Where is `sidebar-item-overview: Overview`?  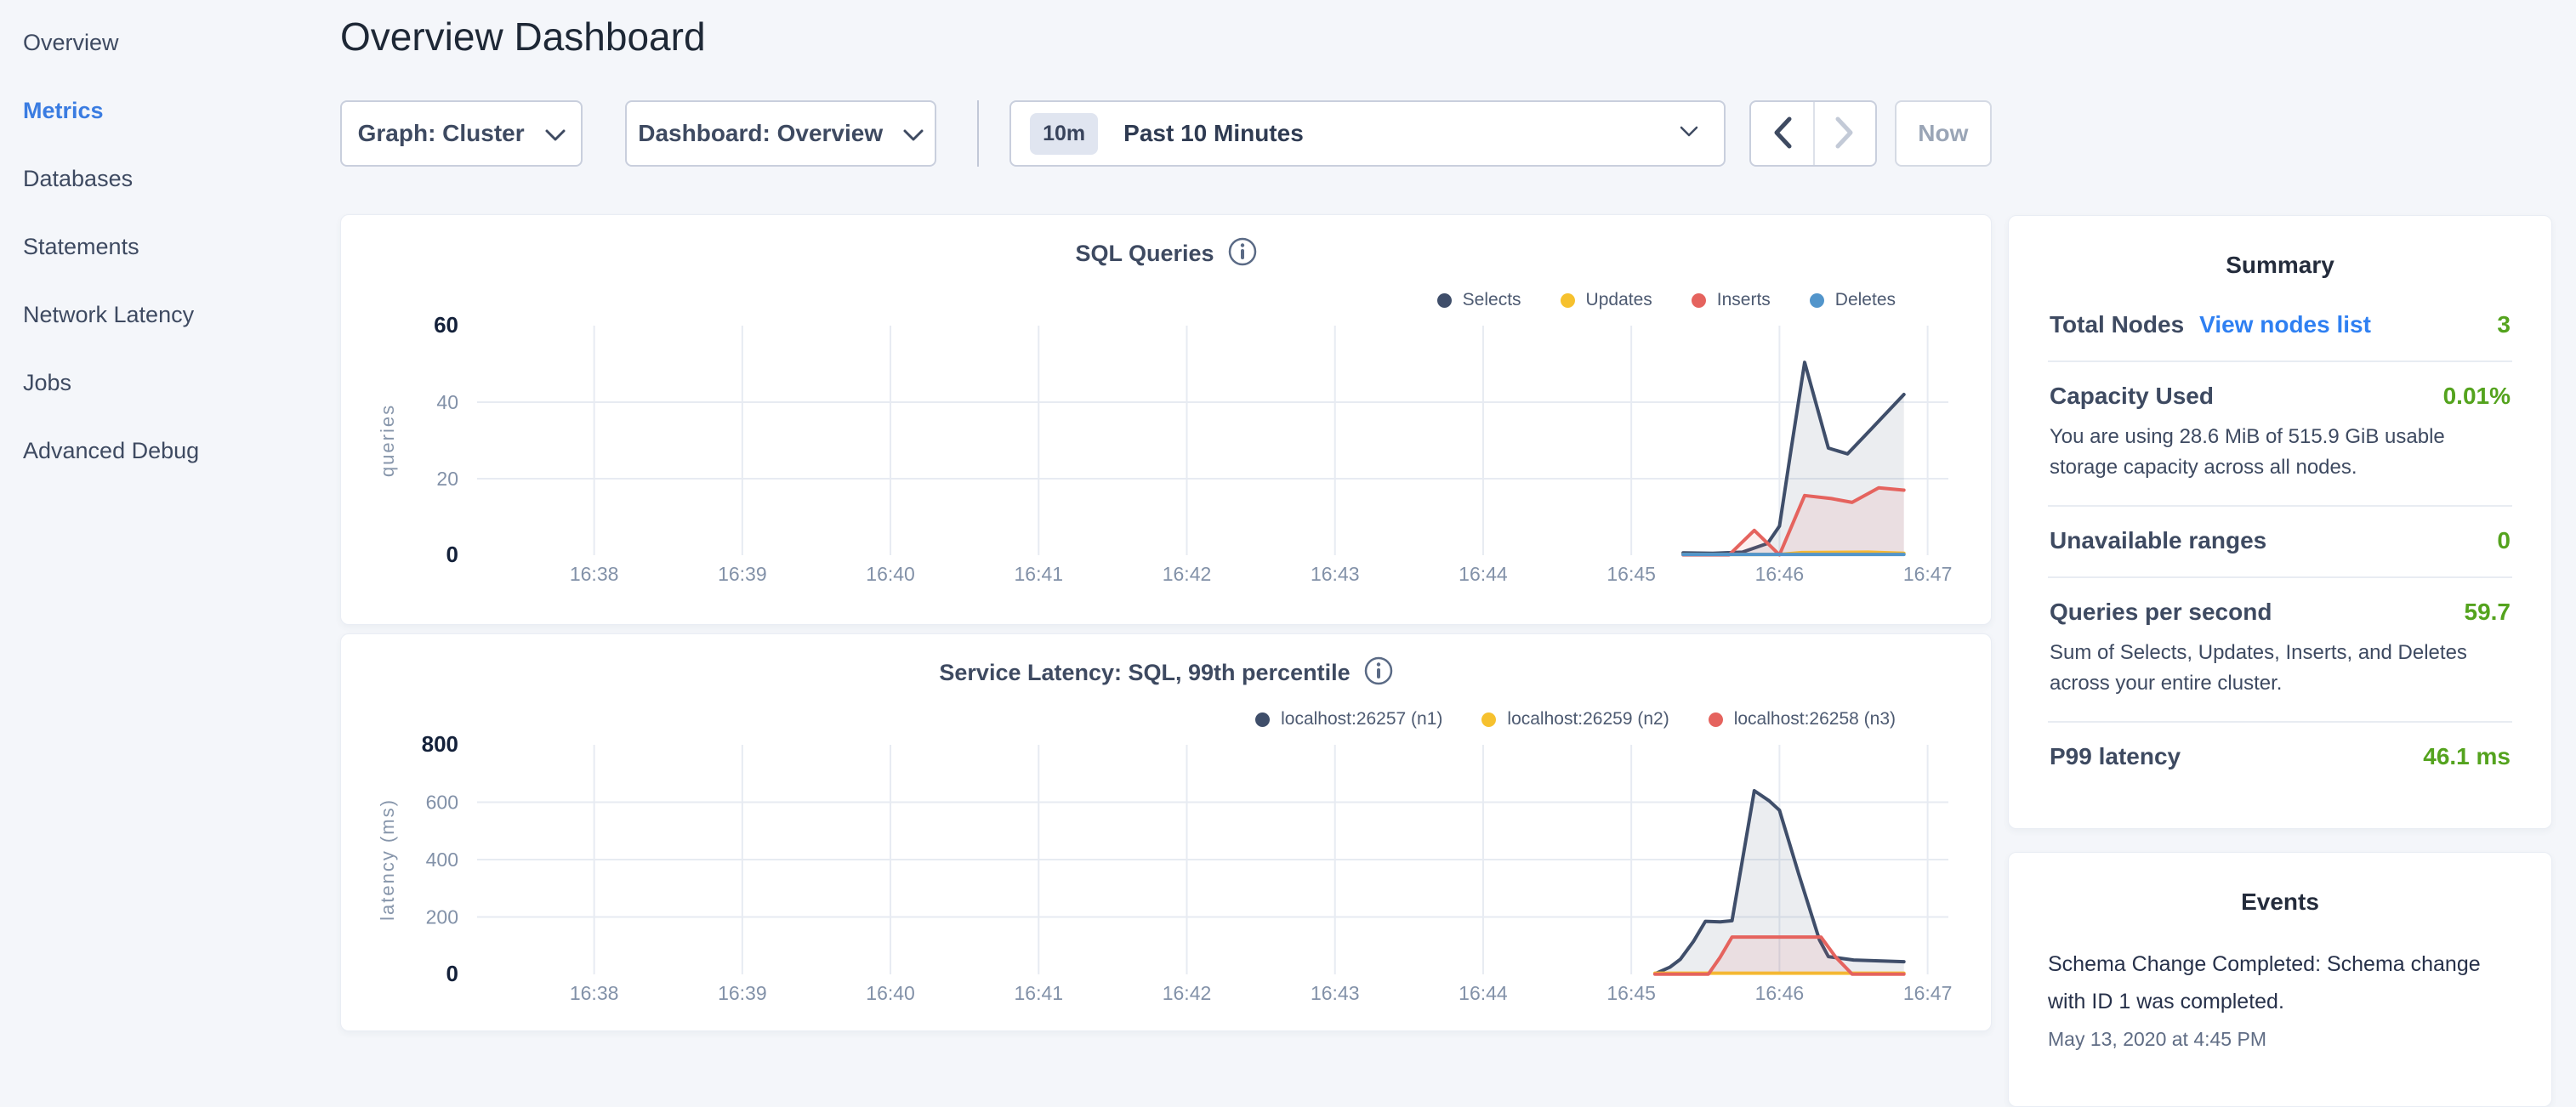
sidebar-item-overview: Overview is located at coordinates (71, 42).